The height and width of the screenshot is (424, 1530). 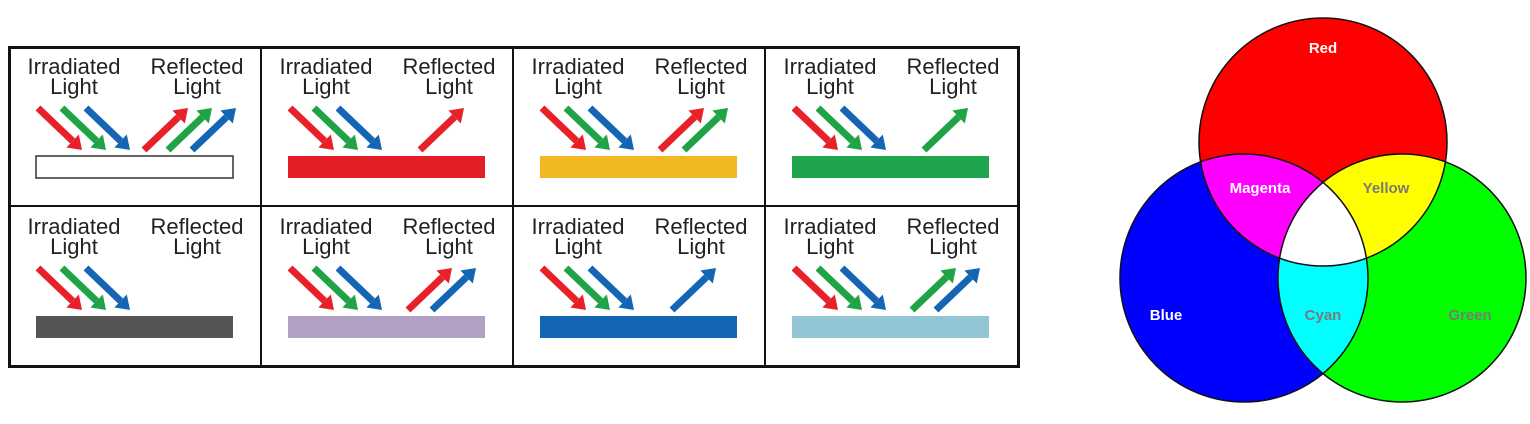 I want to click on label-magenta: Magenta, so click(x=1261, y=188).